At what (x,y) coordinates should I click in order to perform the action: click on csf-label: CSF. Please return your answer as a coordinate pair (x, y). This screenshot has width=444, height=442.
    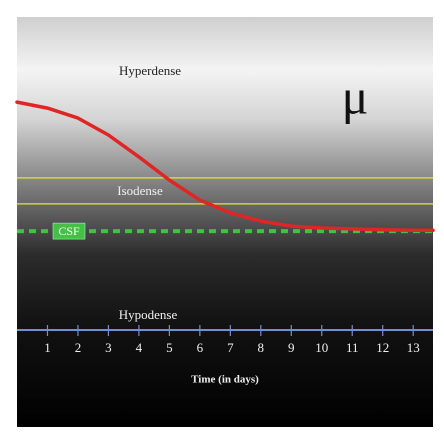
    Looking at the image, I should click on (69, 231).